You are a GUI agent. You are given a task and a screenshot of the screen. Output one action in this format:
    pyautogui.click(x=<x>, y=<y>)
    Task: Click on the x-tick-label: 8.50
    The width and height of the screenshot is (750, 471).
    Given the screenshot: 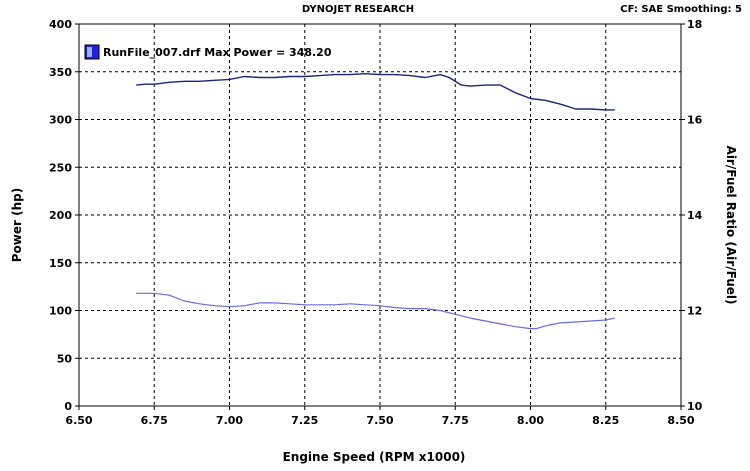 What is the action you would take?
    pyautogui.click(x=680, y=420)
    